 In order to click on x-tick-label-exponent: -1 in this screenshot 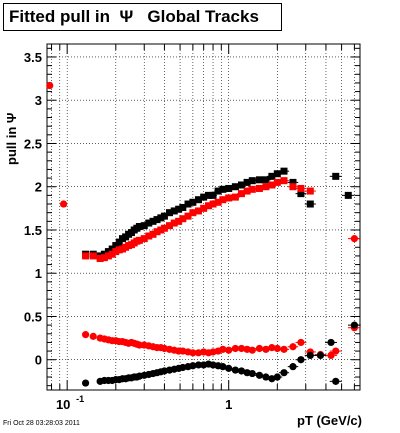, I will do `click(80, 399)`.